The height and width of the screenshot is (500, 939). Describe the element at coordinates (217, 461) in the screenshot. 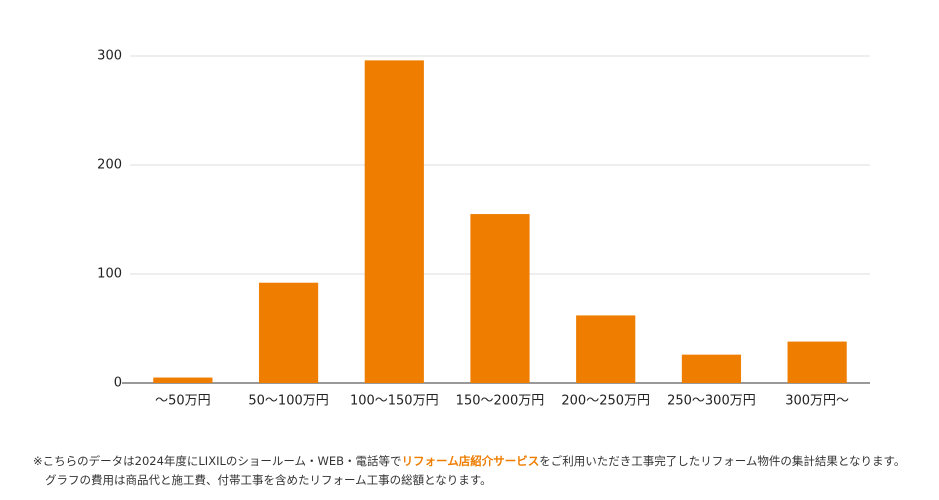

I see `footnote-text: ※こちらのデータは2024年度にLIXILのショールーム・WEB・電話等で` at that location.